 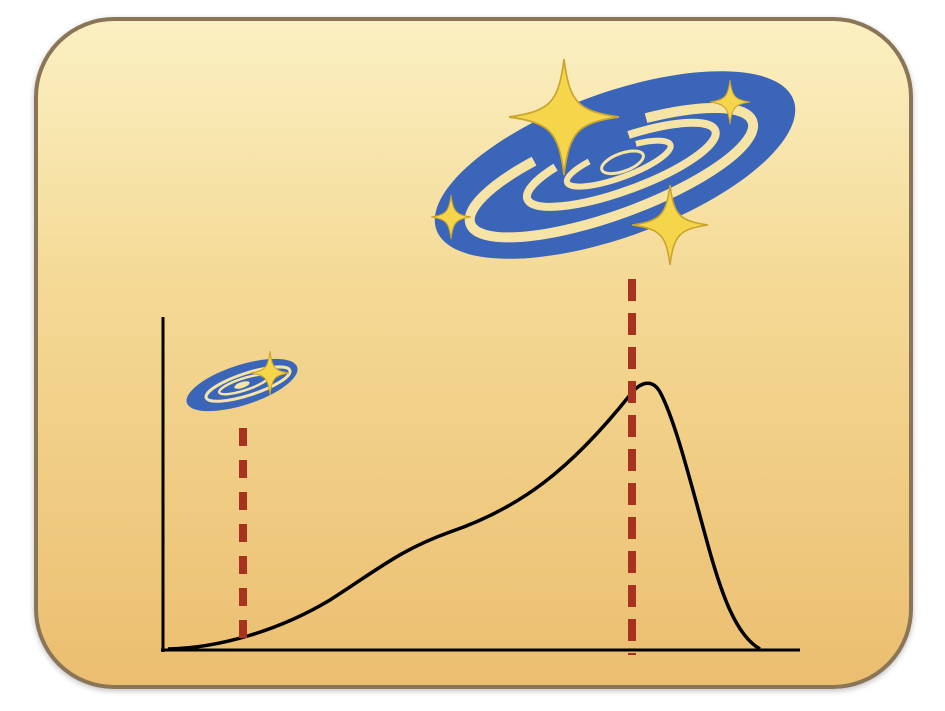 I want to click on large-galaxy-icon, so click(x=615, y=165).